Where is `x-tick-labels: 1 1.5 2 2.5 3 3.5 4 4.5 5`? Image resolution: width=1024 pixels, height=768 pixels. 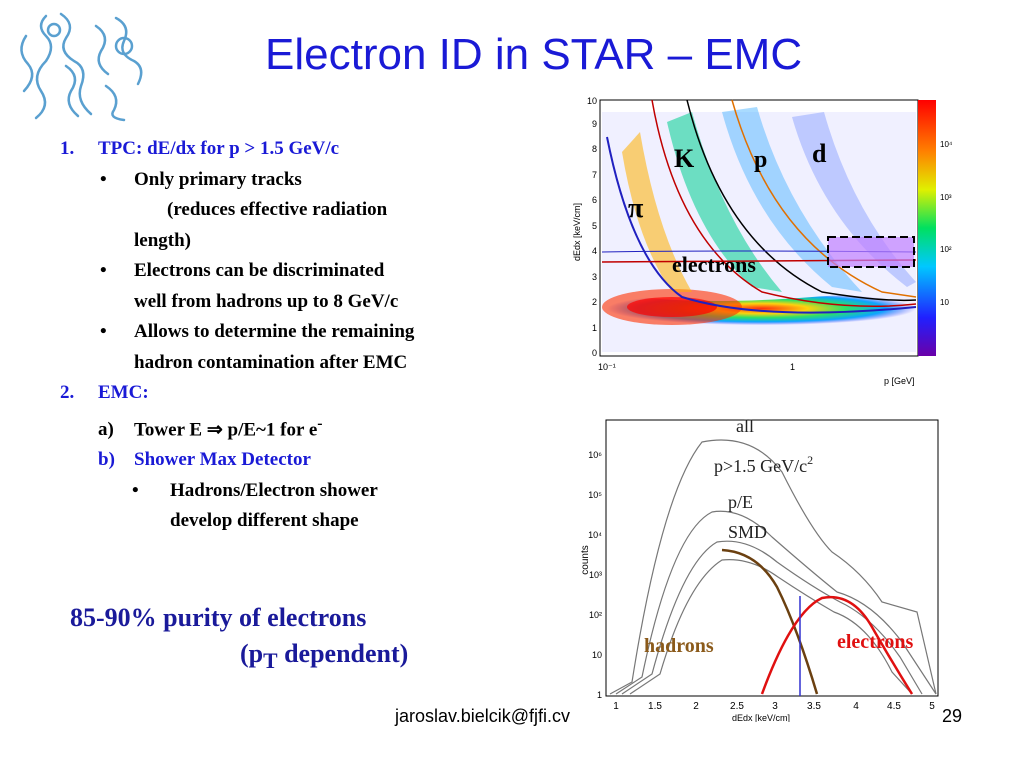
x-tick-labels: 1 1.5 2 2.5 3 3.5 4 4.5 5 is located at coordinates (774, 706).